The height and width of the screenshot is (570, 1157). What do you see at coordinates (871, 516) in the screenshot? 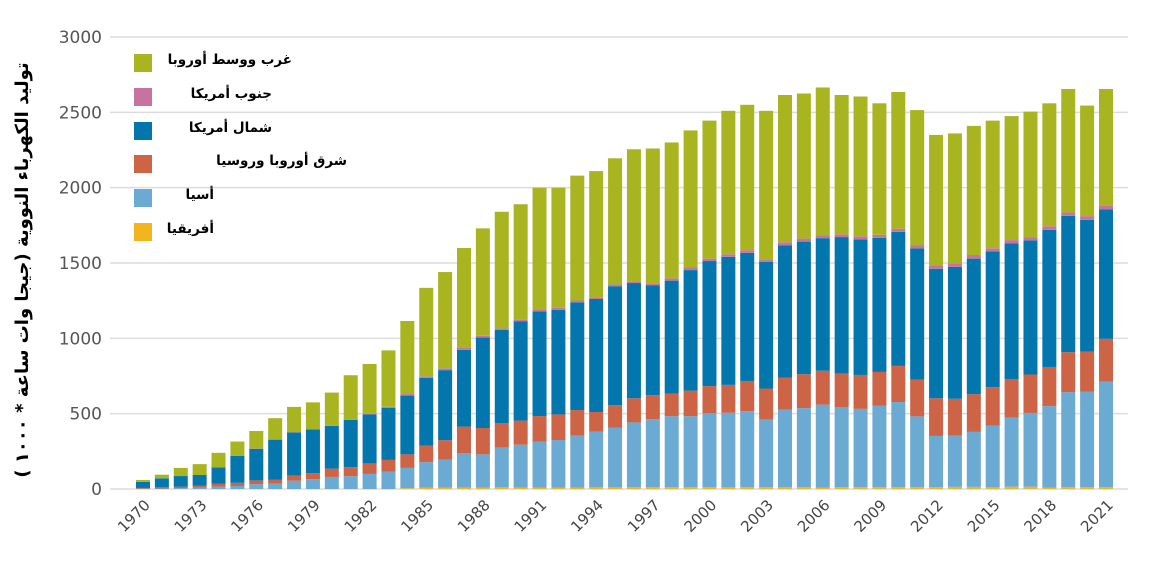
I see `x-tick-label: 2009` at bounding box center [871, 516].